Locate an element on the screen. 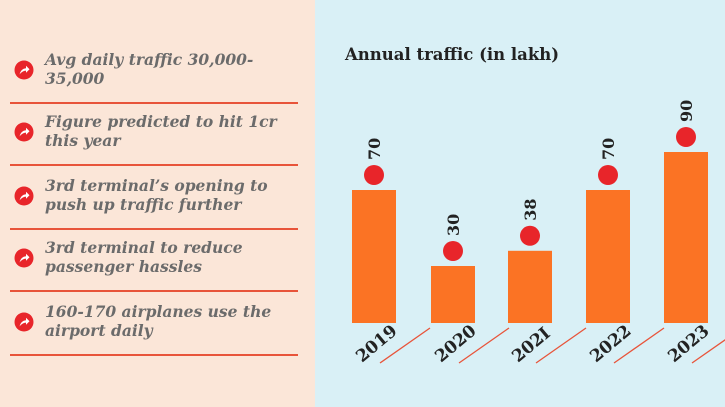 The height and width of the screenshot is (407, 725). value-label: 30 is located at coordinates (453, 225).